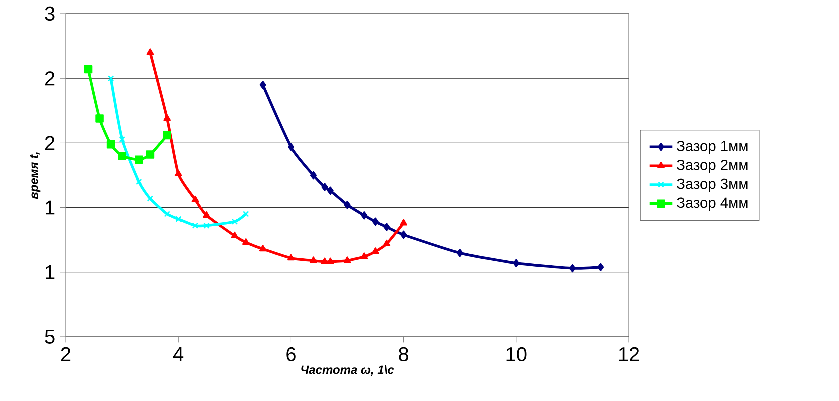 The image size is (839, 401). I want to click on x-tick-label: 8, so click(403, 354).